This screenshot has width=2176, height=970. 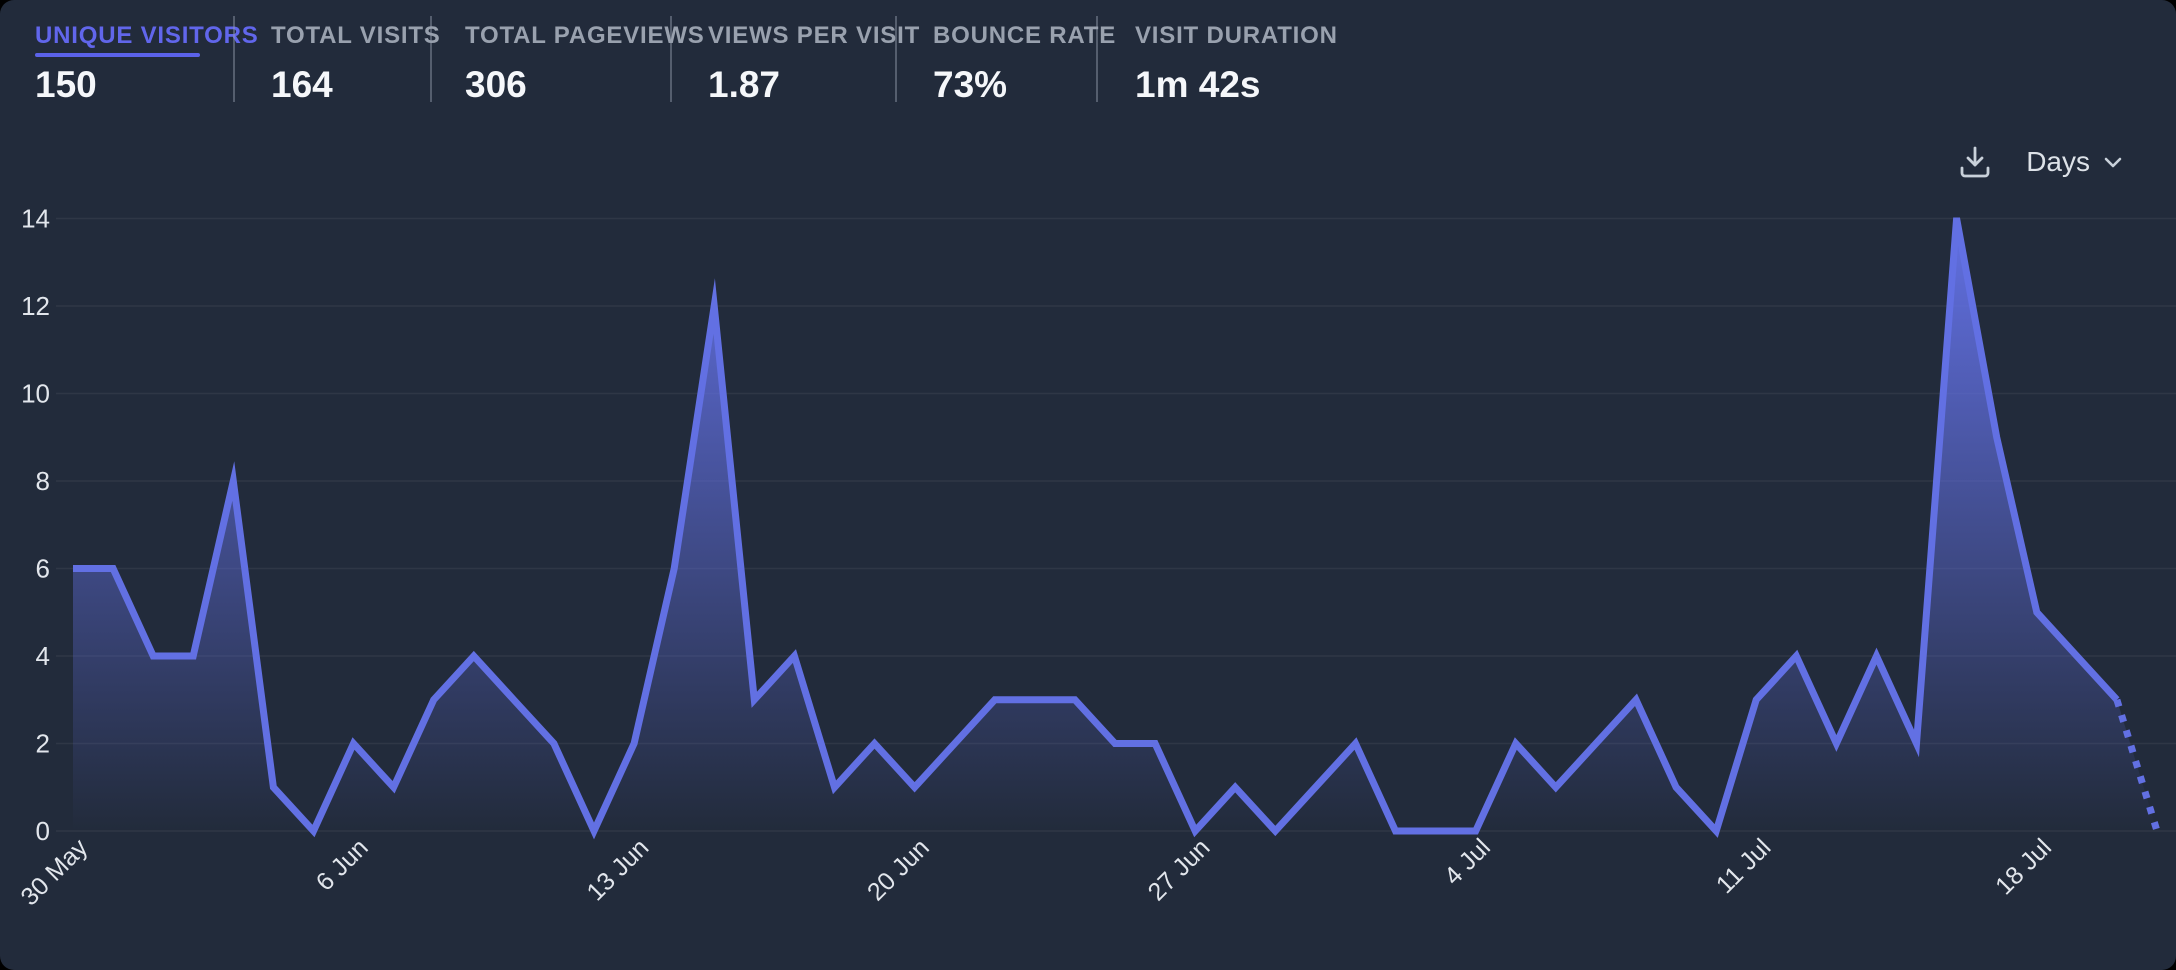 What do you see at coordinates (35, 394) in the screenshot?
I see `y-tick-label: 10` at bounding box center [35, 394].